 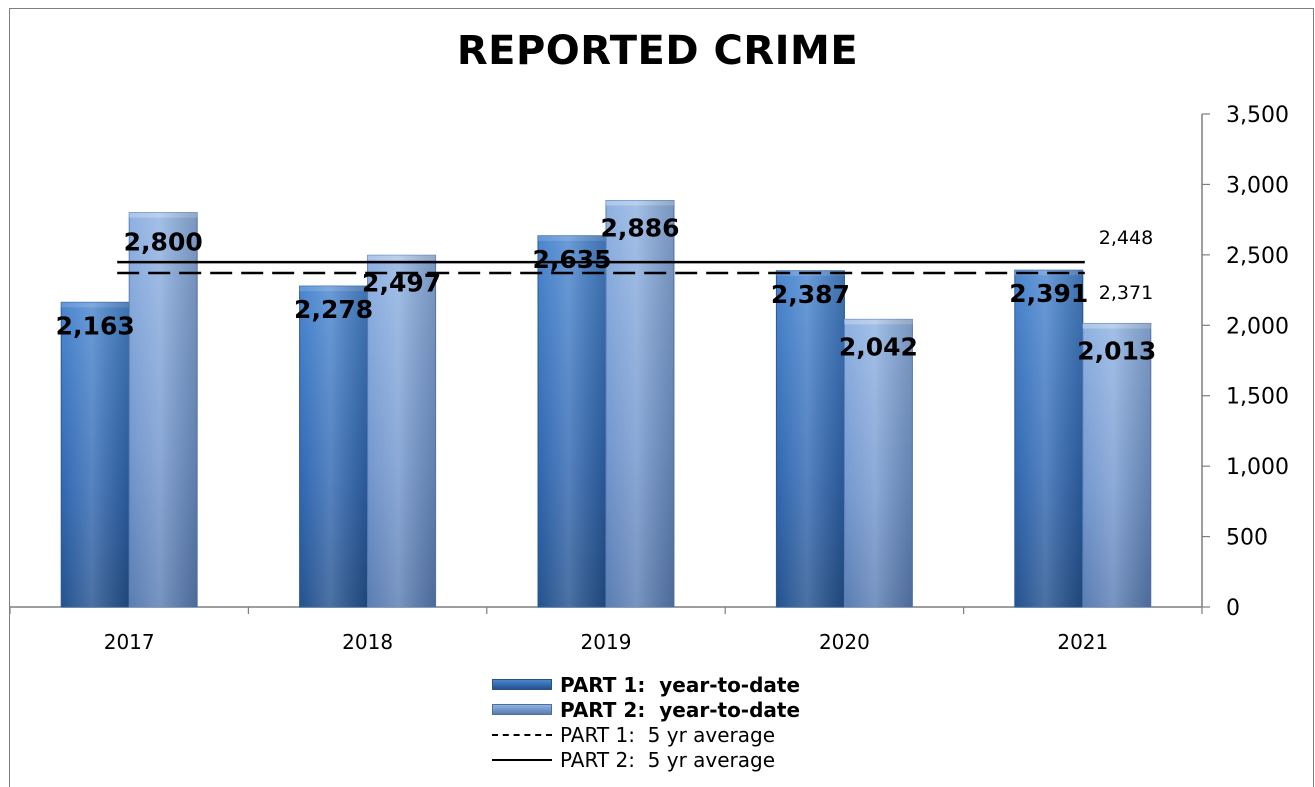 I want to click on bar-shade-part2-2021, so click(x=1116, y=465).